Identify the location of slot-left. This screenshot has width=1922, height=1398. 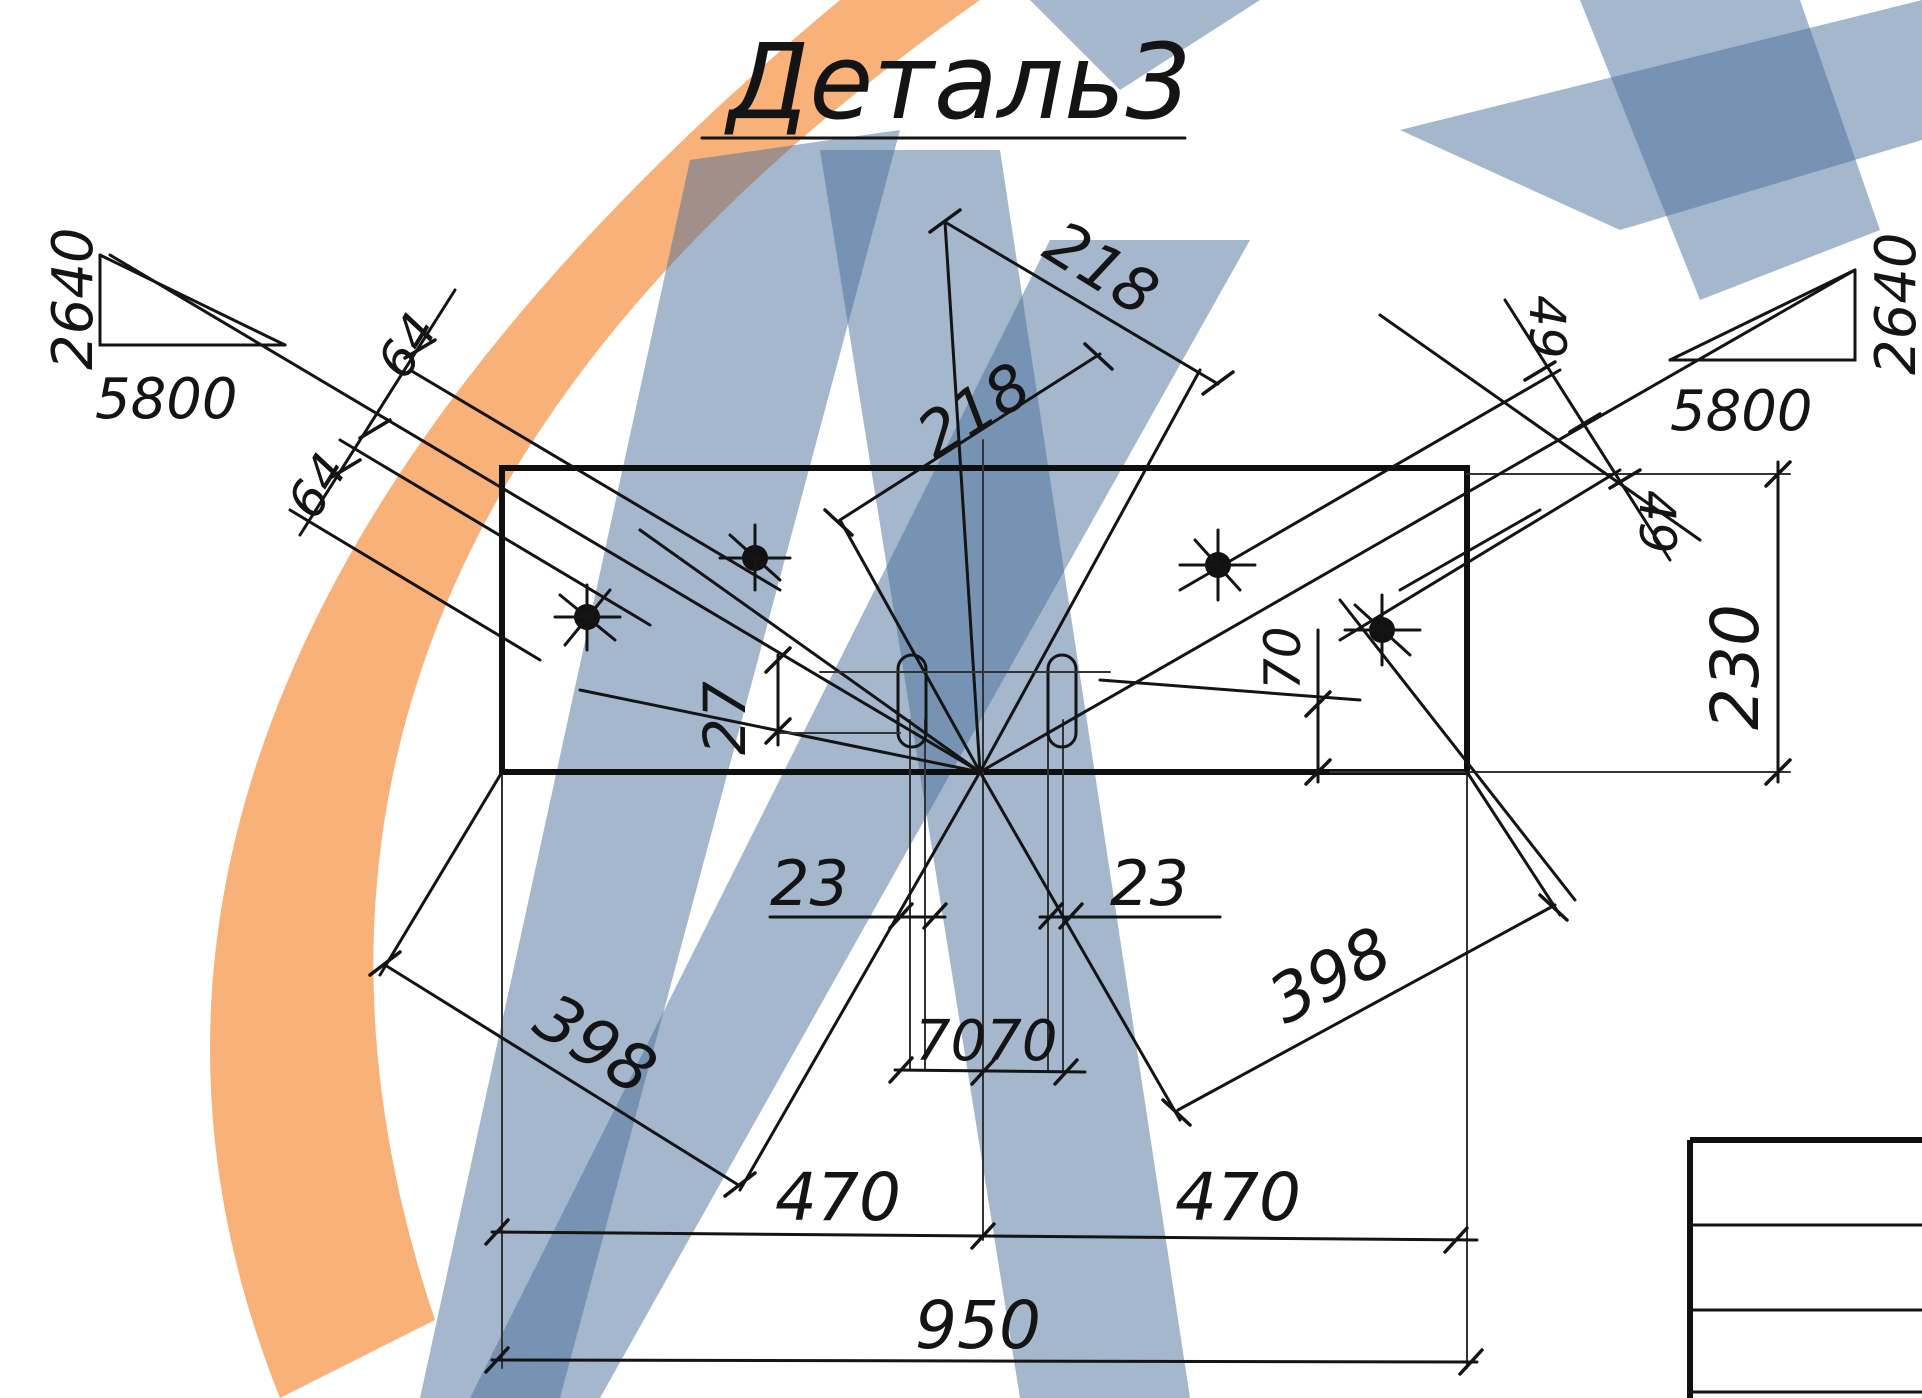
(912, 701).